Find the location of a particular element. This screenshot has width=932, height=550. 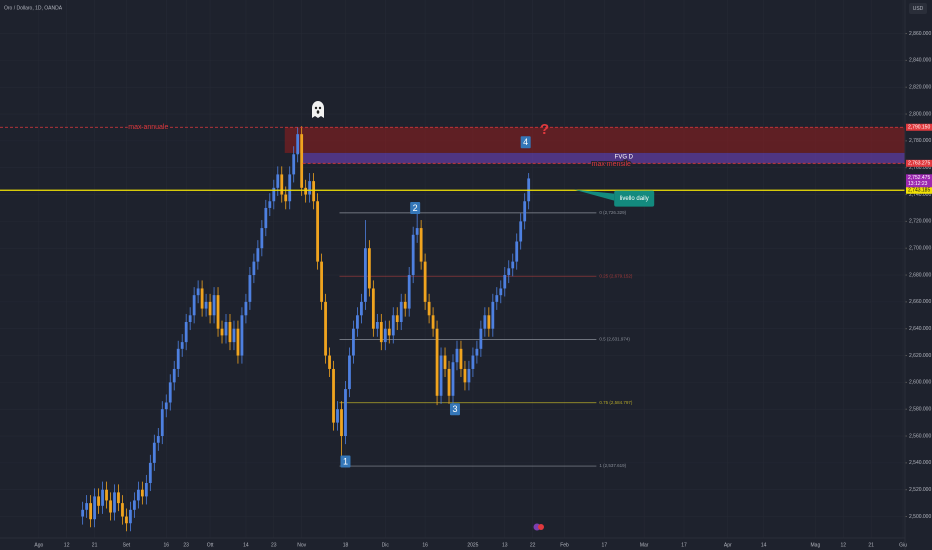

x-tick-label: 22 is located at coordinates (533, 545).